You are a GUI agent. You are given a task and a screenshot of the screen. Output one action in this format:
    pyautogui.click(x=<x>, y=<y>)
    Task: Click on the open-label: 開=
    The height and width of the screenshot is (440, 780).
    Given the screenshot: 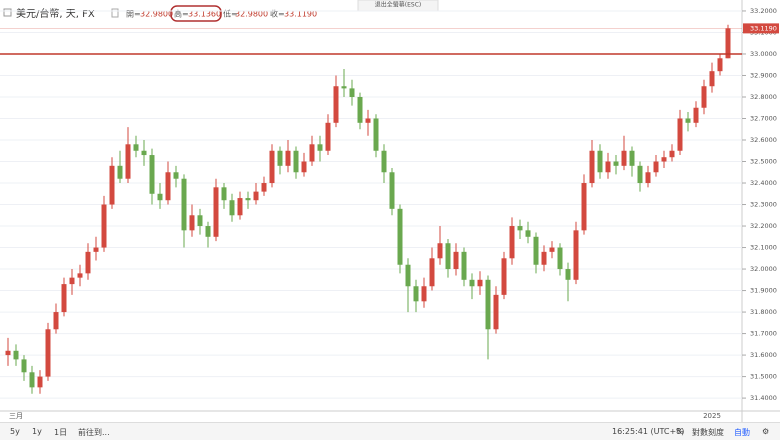 What is the action you would take?
    pyautogui.click(x=133, y=14)
    